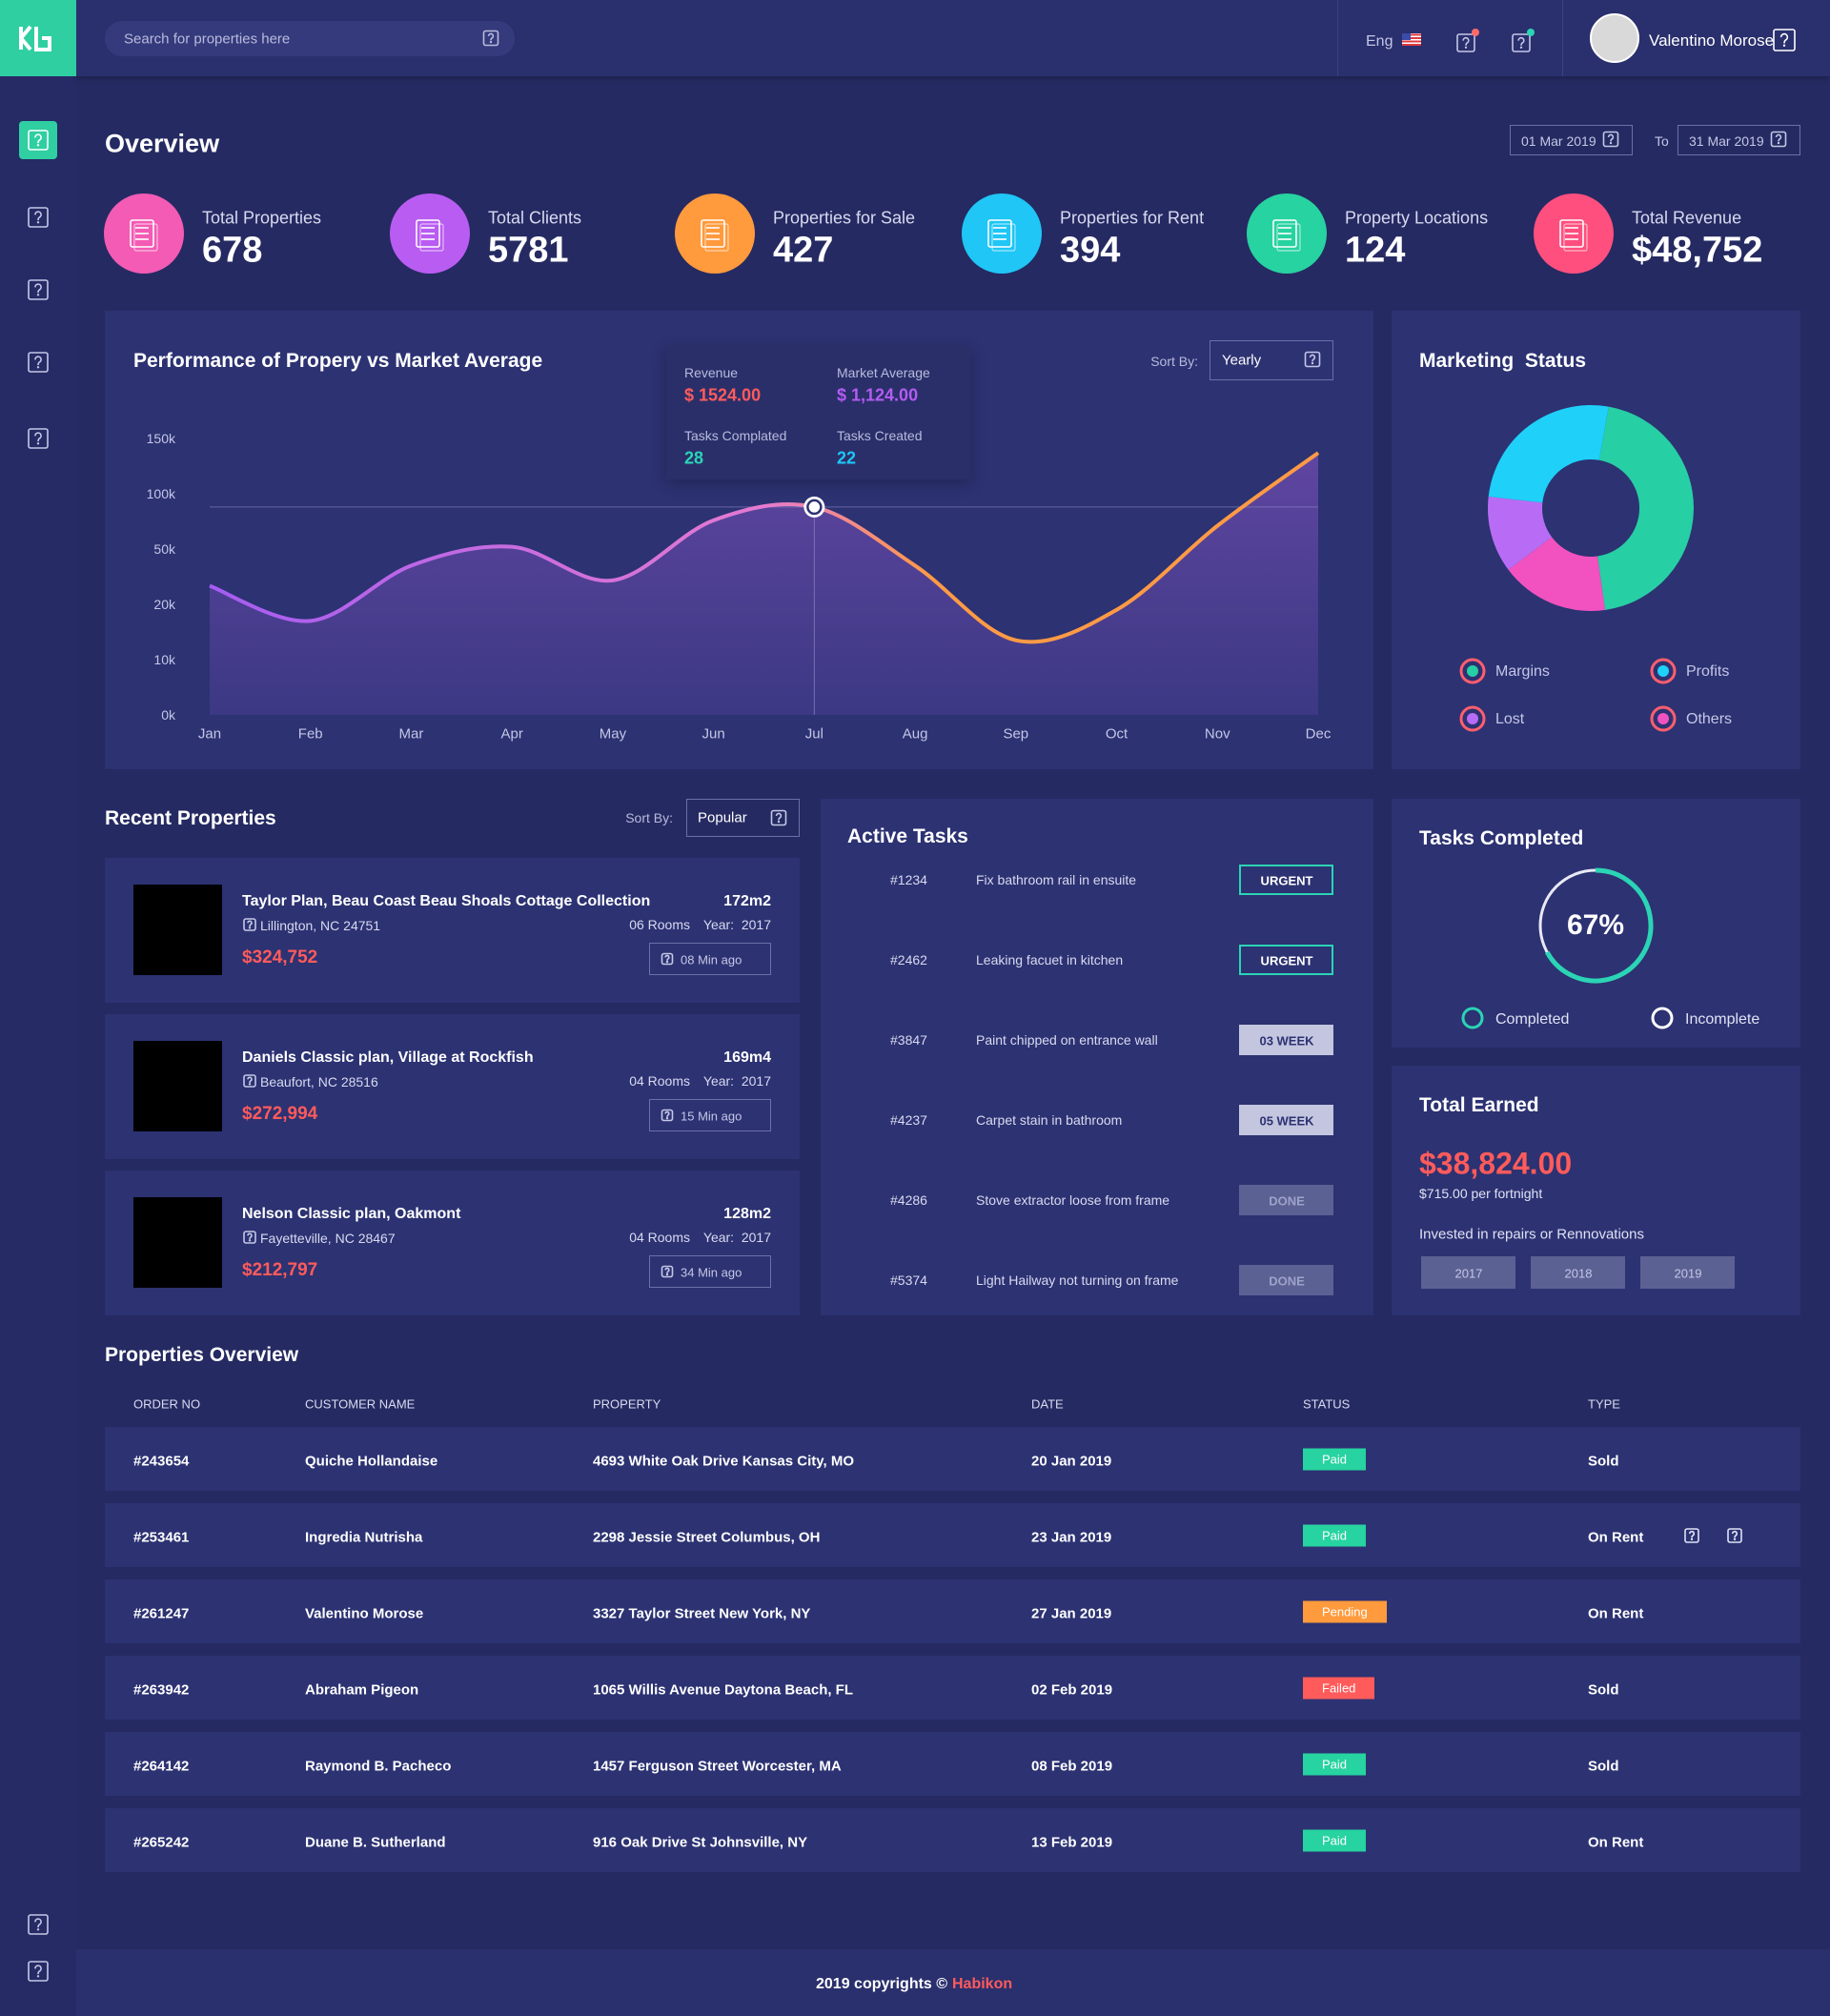 The image size is (1830, 2016). I want to click on earned-amount: $38,824.00, so click(1496, 1163).